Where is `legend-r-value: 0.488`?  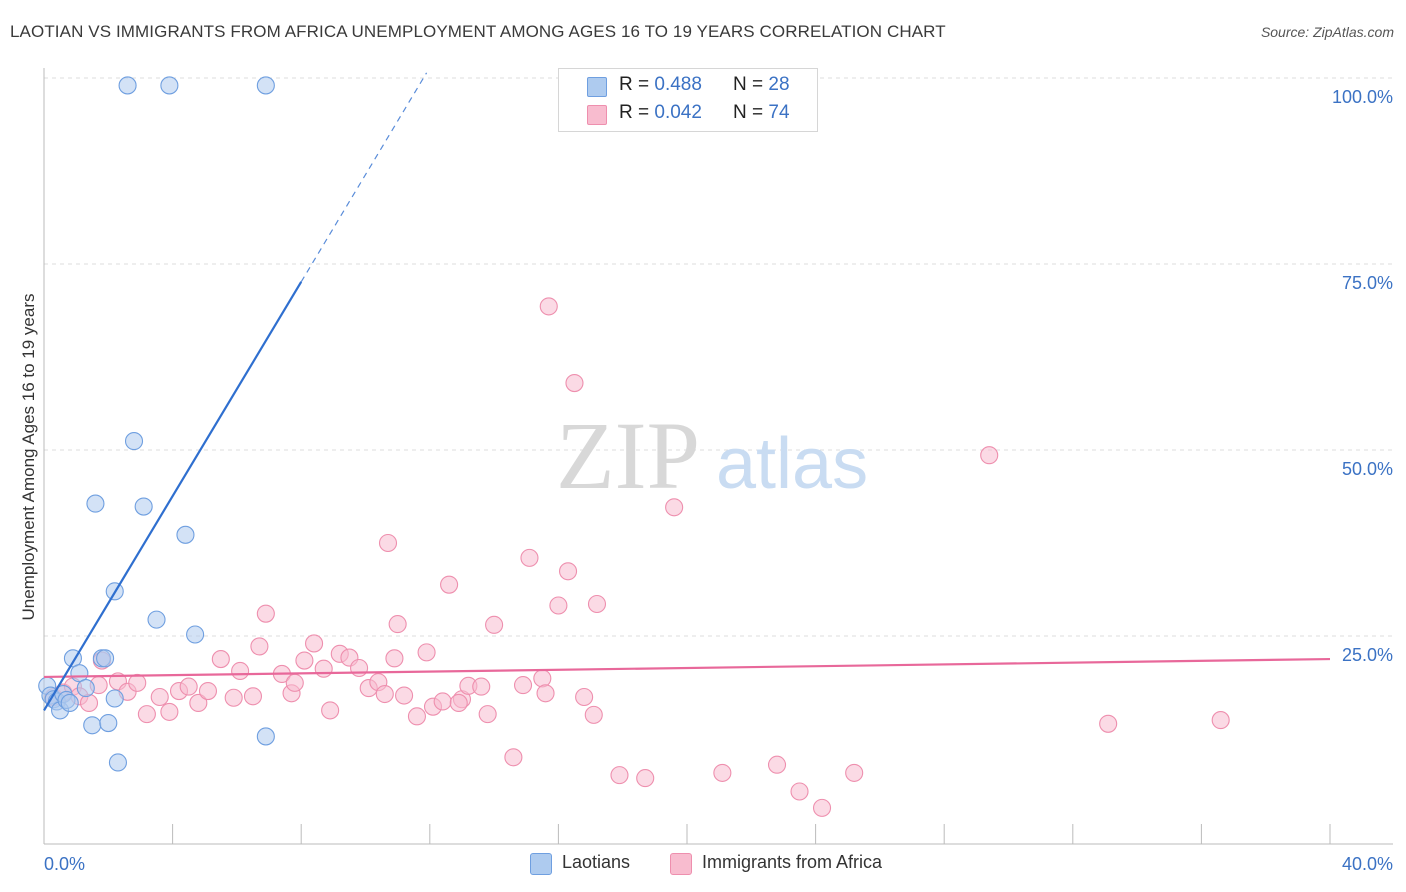 legend-r-value: 0.488 is located at coordinates (678, 84).